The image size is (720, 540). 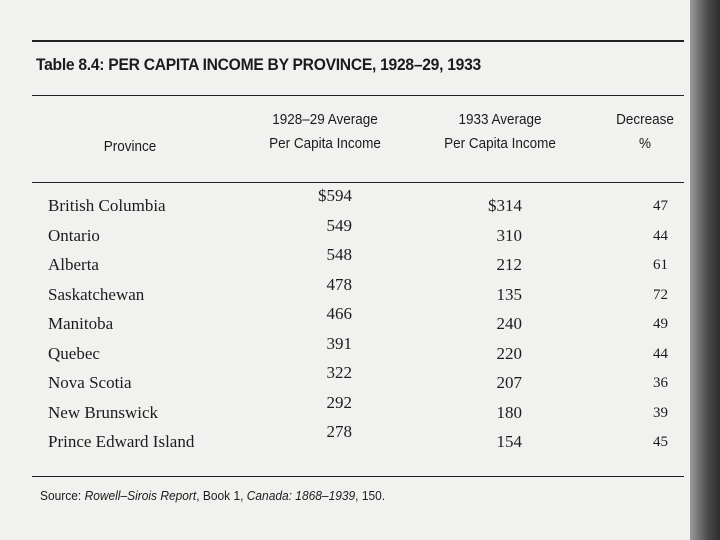 I want to click on table-cell: 135, so click(x=509, y=294).